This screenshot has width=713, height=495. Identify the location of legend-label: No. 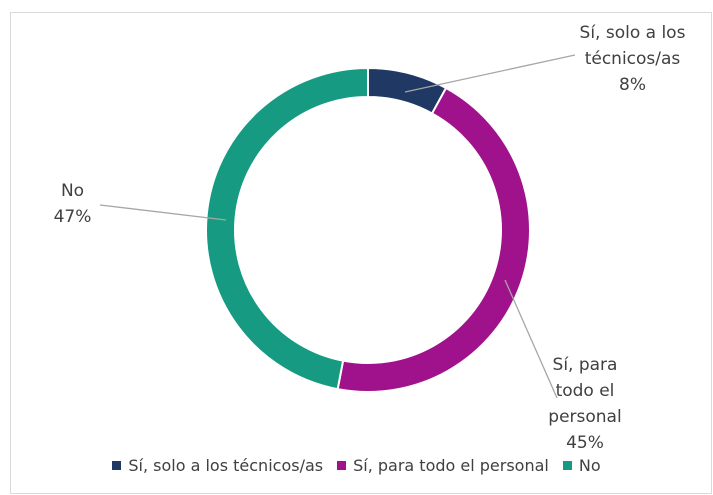
(589, 465).